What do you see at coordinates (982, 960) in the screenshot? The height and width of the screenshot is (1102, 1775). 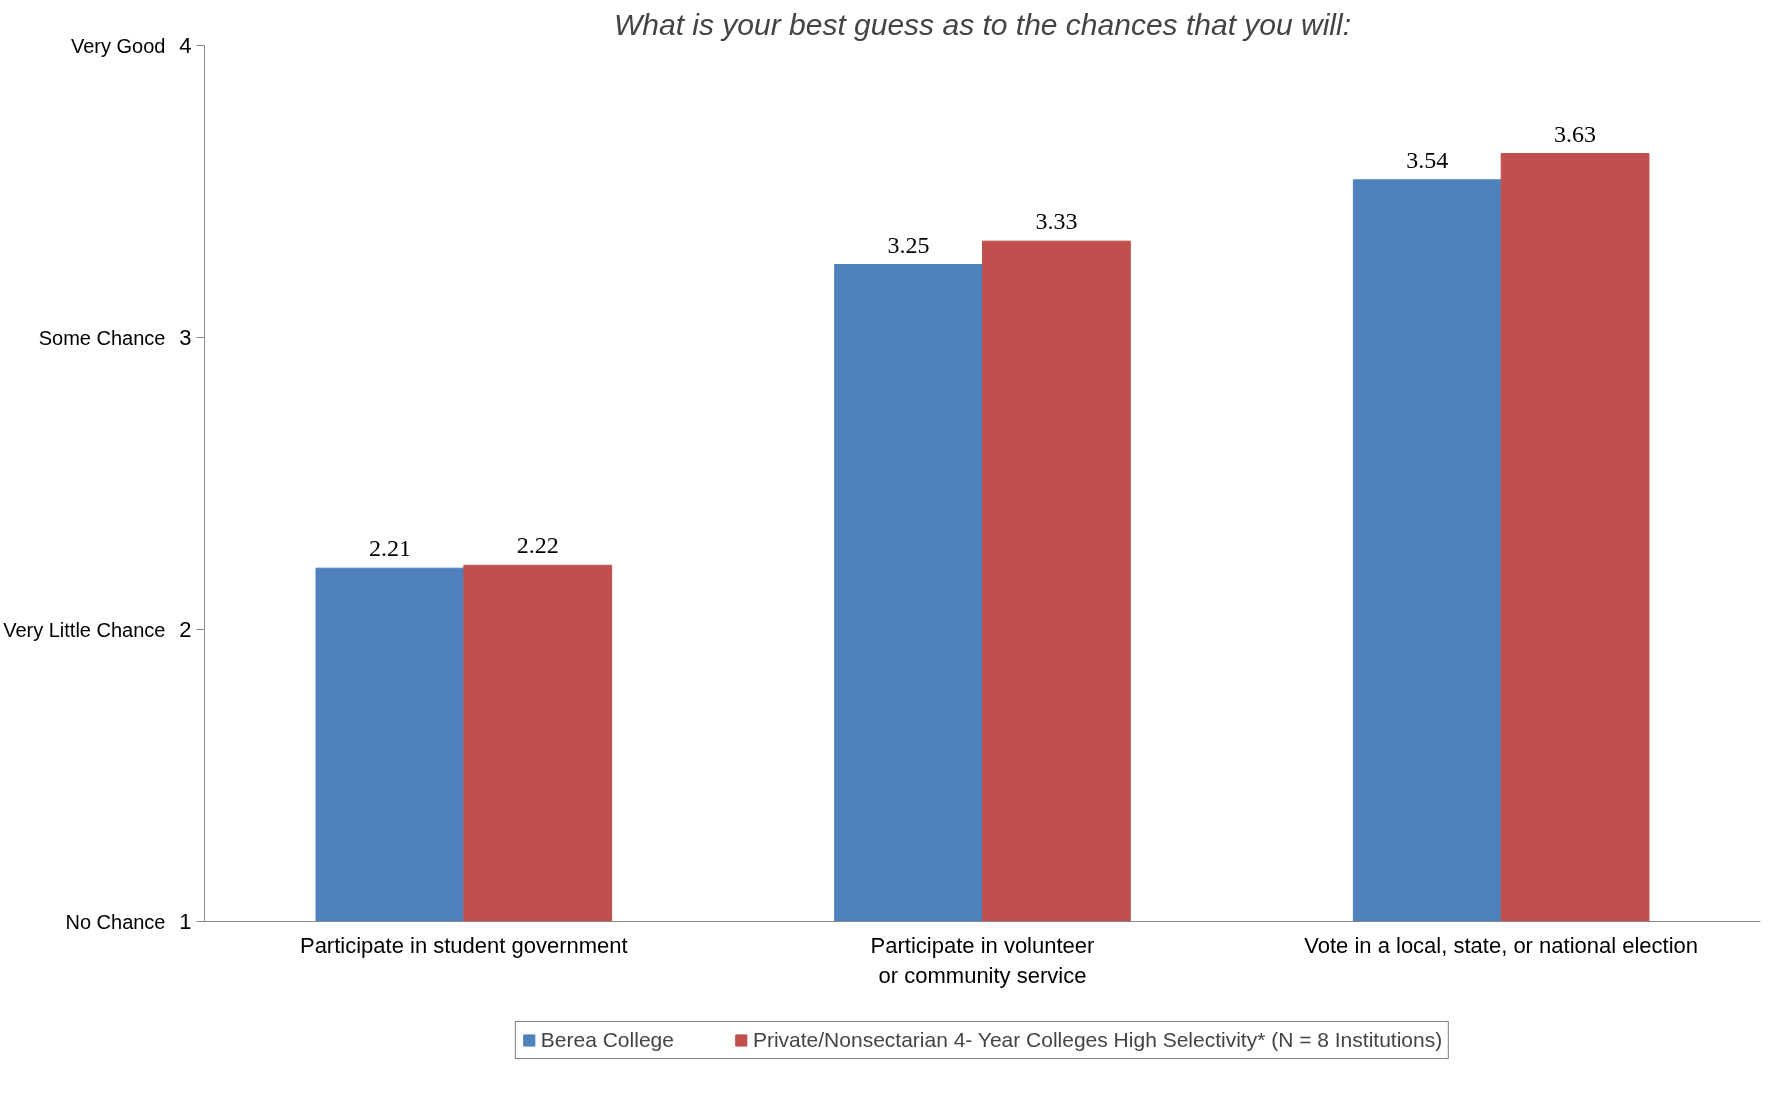 I see `x-tick-label: Participate in volunteer or community service` at bounding box center [982, 960].